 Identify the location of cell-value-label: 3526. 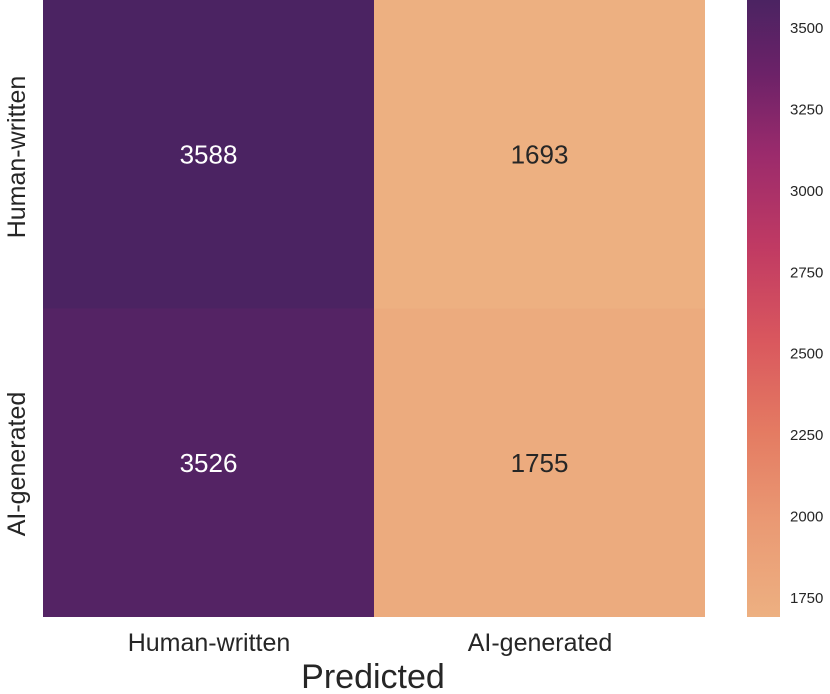
(209, 463).